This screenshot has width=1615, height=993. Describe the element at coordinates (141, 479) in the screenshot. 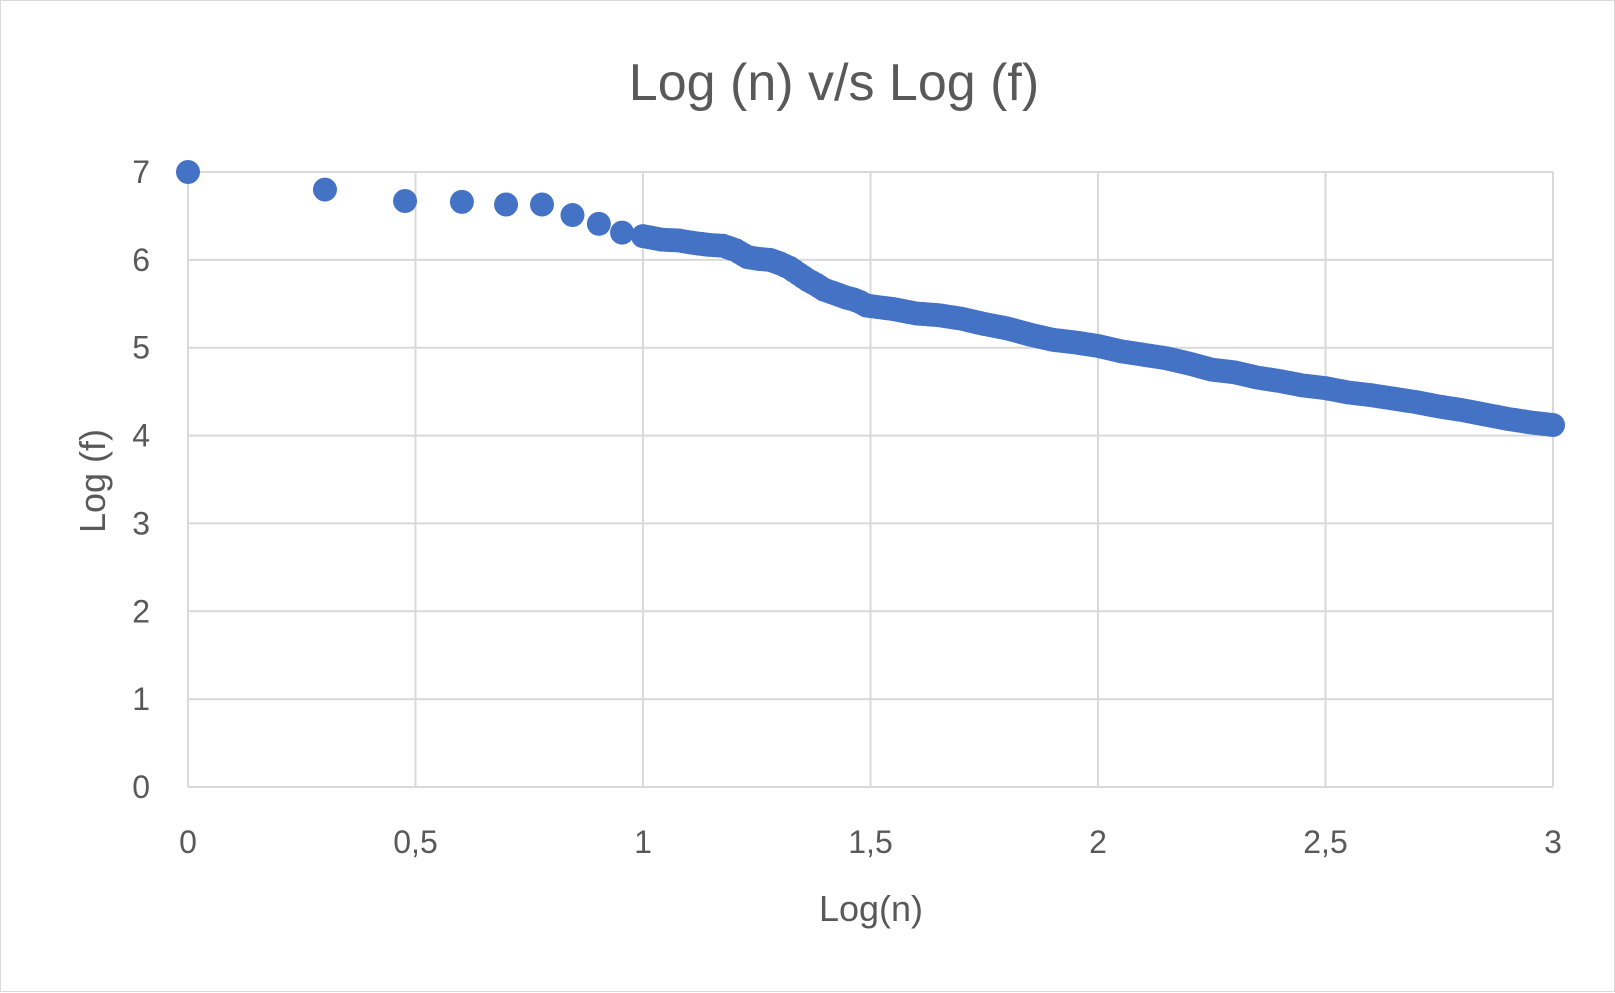

I see `y-tick-labels: 0 1 2 3 4 5 6 7` at that location.